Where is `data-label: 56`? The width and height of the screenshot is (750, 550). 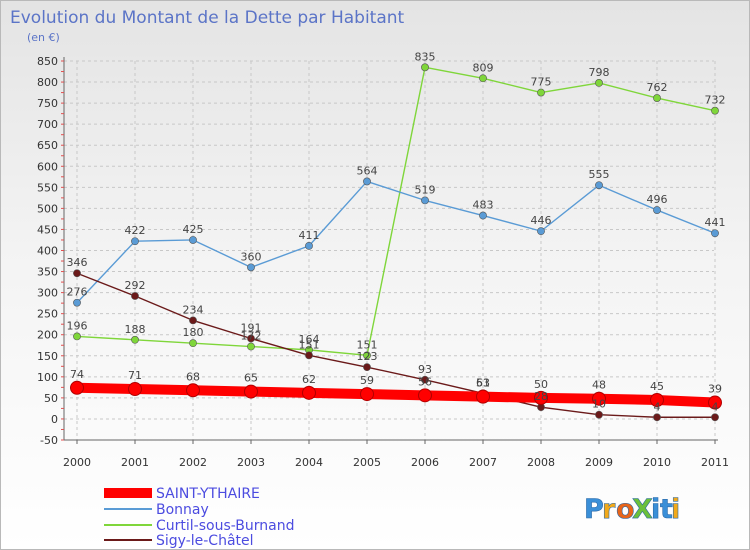 data-label: 56 is located at coordinates (425, 381).